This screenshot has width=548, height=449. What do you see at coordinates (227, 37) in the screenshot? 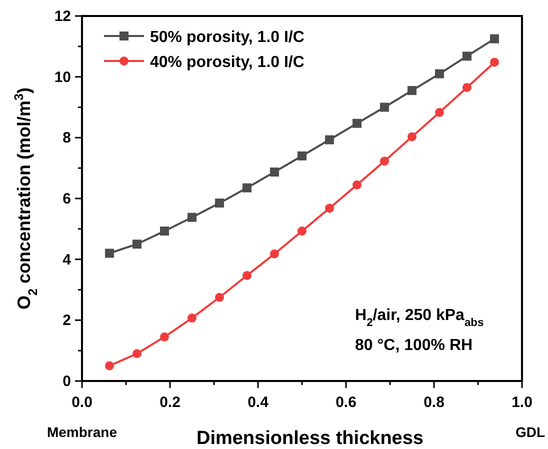
I see `legend-label: 50% porosity, 1.0 I/C` at bounding box center [227, 37].